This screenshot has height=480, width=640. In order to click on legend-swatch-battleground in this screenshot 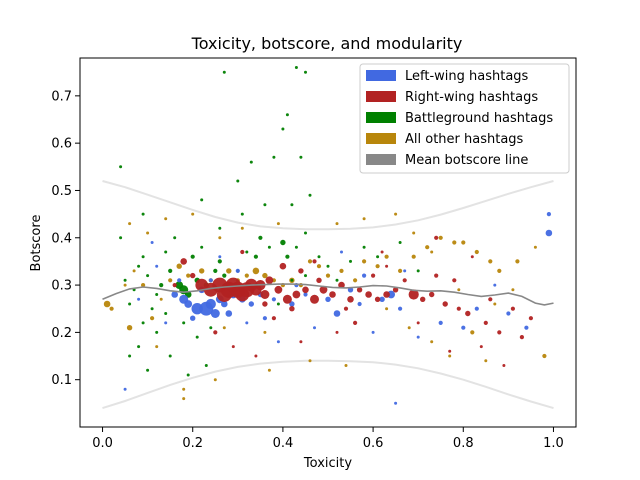, I will do `click(381, 117)`.